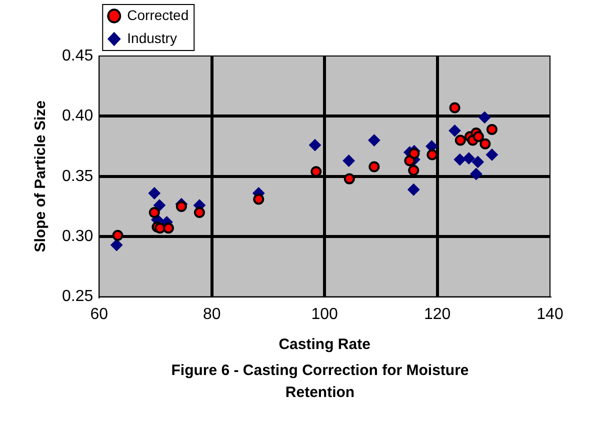 This screenshot has width=595, height=438. Describe the element at coordinates (152, 38) in the screenshot. I see `legend-label: Industry` at that location.